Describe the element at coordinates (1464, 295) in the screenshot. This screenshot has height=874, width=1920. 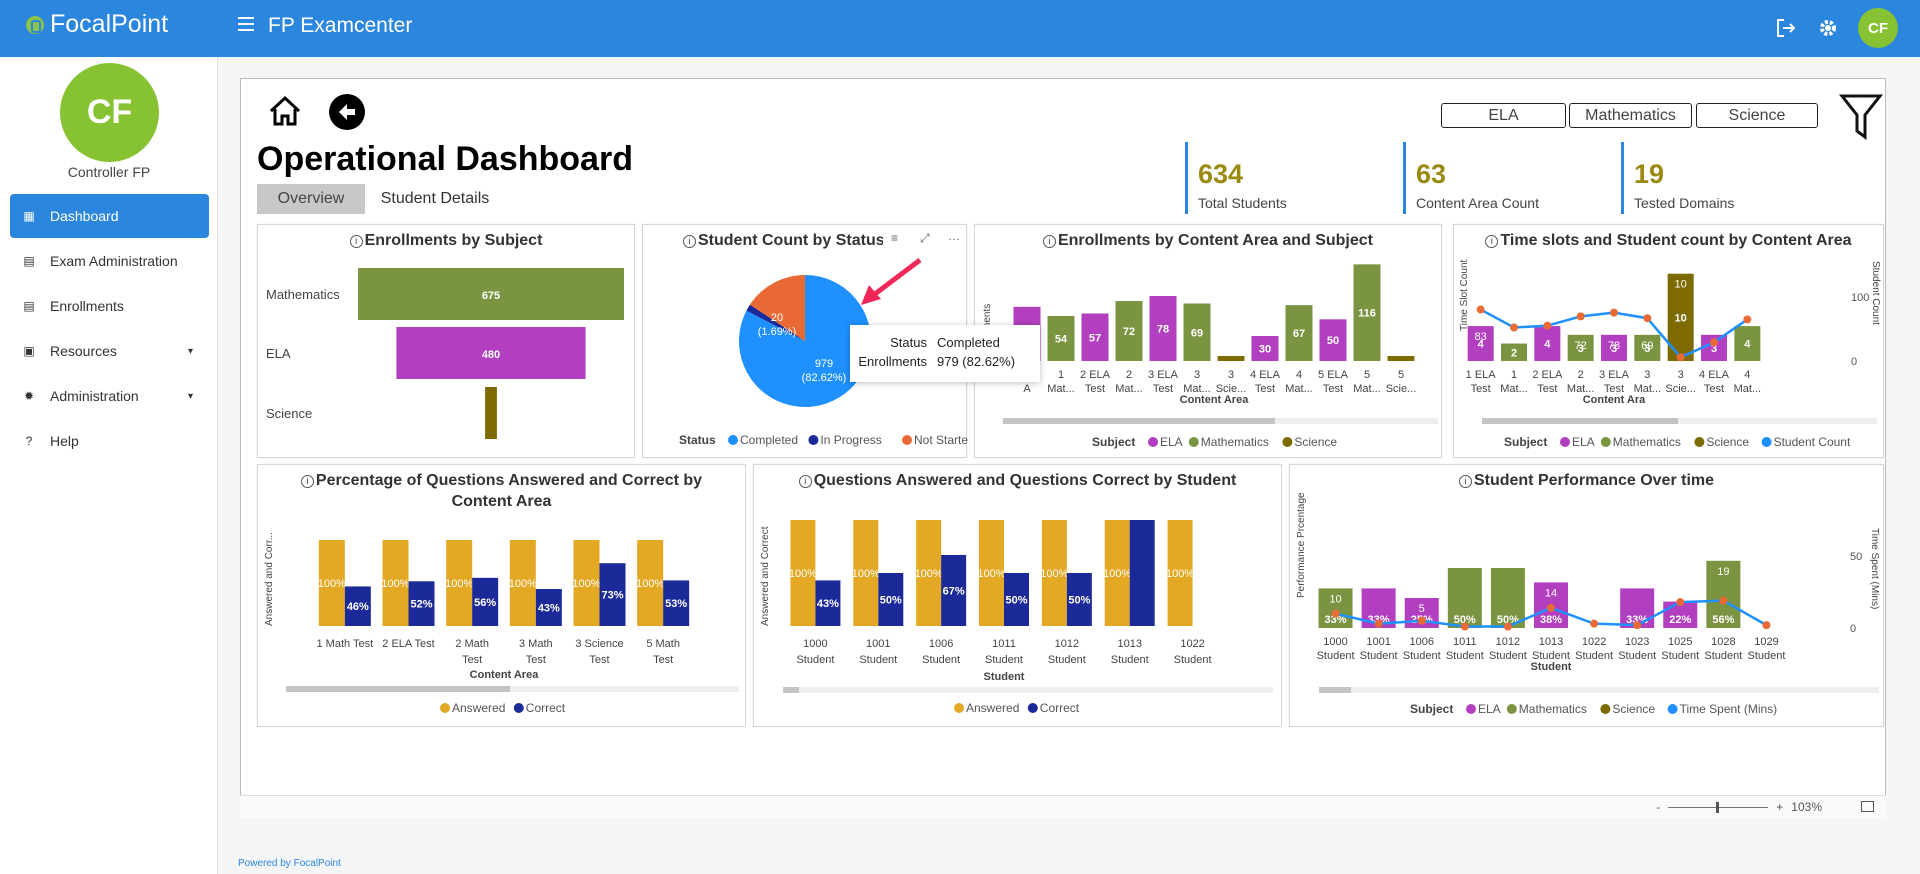
I see `y-axis-title: Time Slot Count` at that location.